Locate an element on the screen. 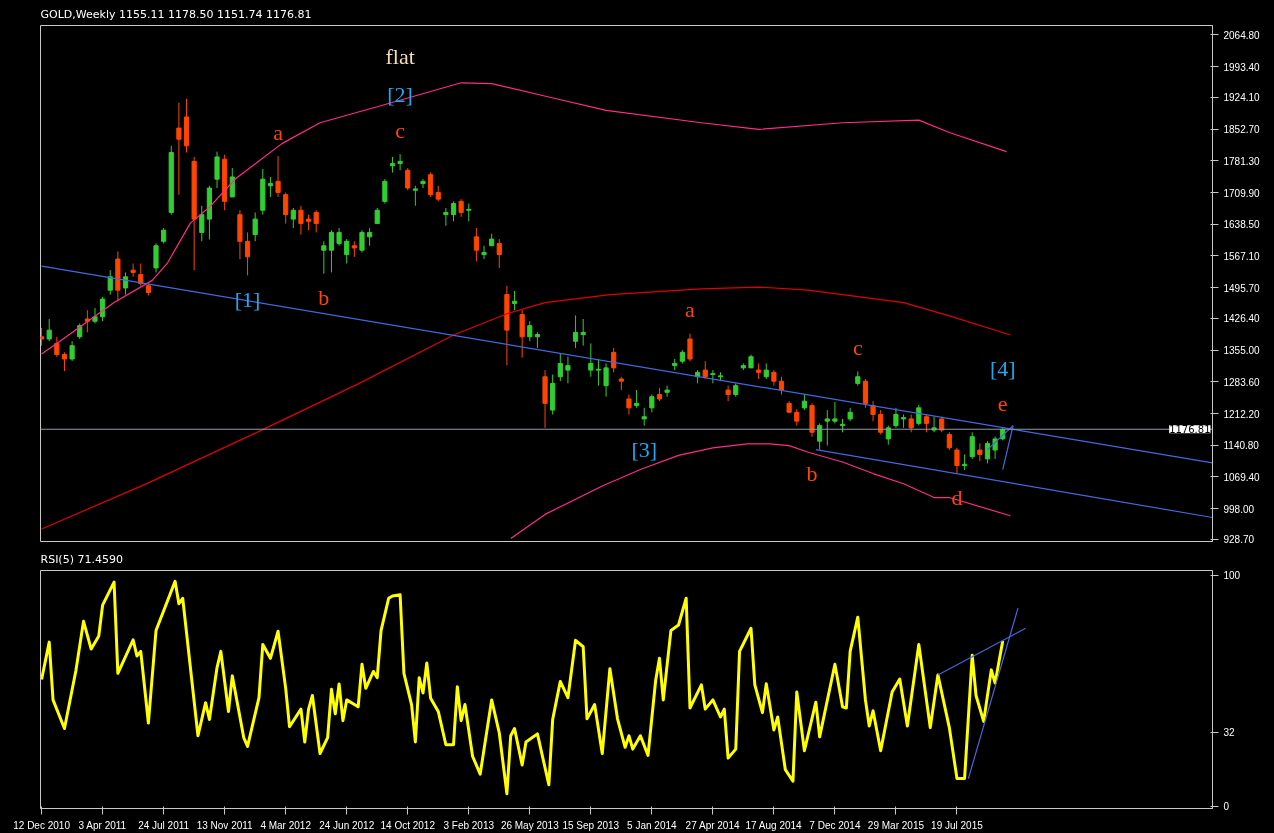 The height and width of the screenshot is (833, 1274). x-tick-label: 24 Jul 2011 is located at coordinates (164, 825).